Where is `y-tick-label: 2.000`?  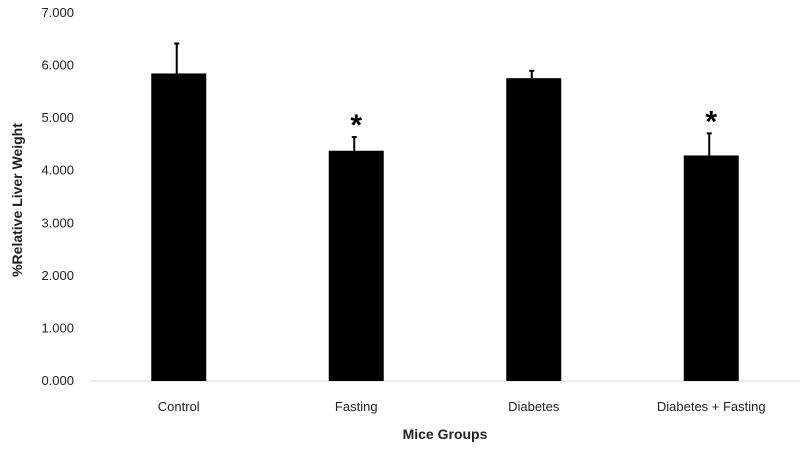 y-tick-label: 2.000 is located at coordinates (57, 275).